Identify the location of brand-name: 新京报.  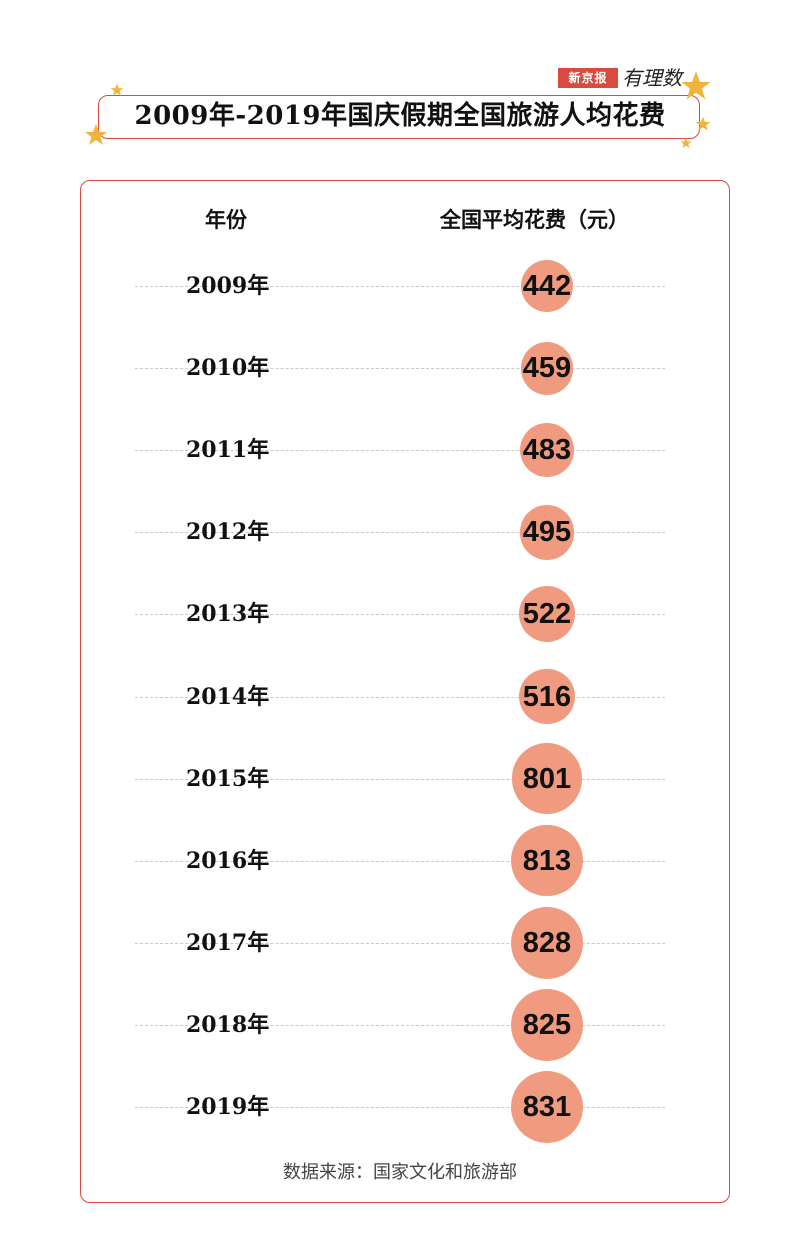
(588, 78).